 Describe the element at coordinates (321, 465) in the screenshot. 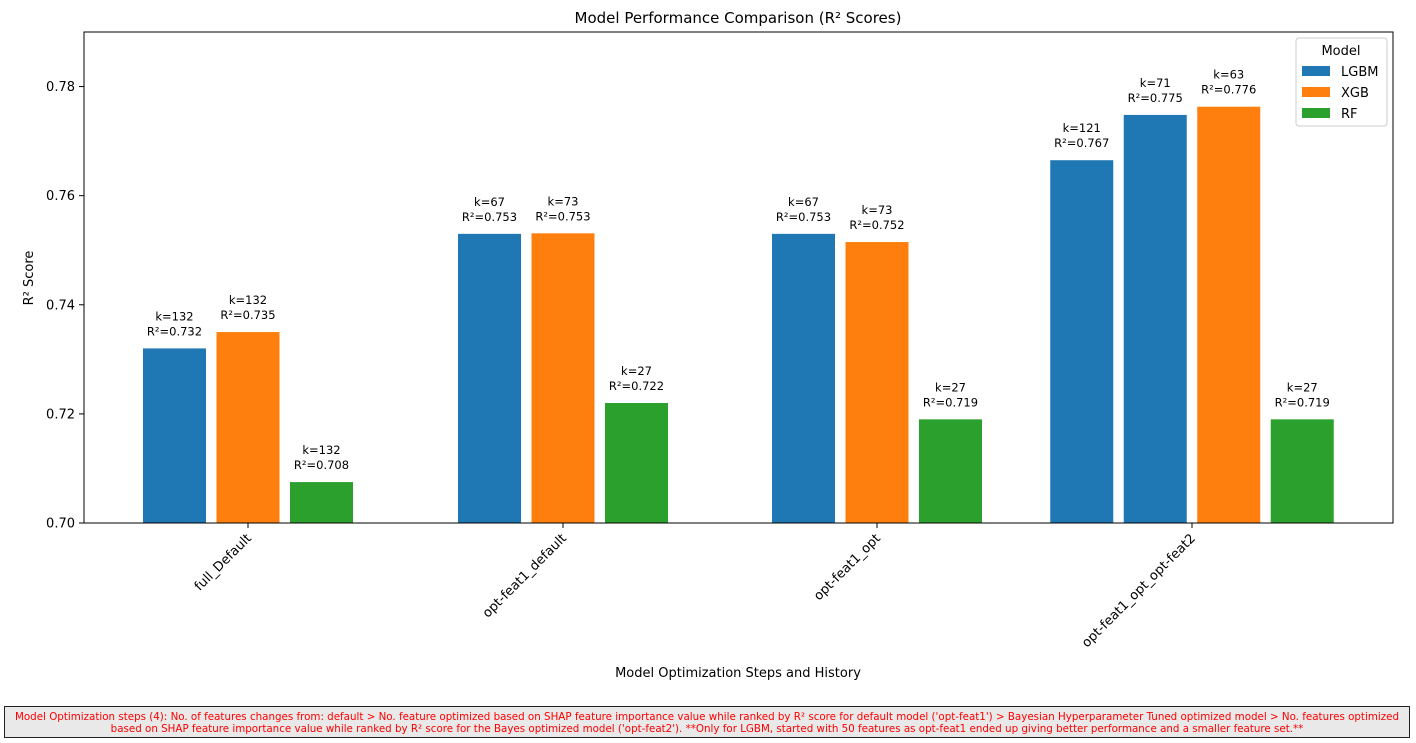

I see `bar-label-r2: R²=0.708` at that location.